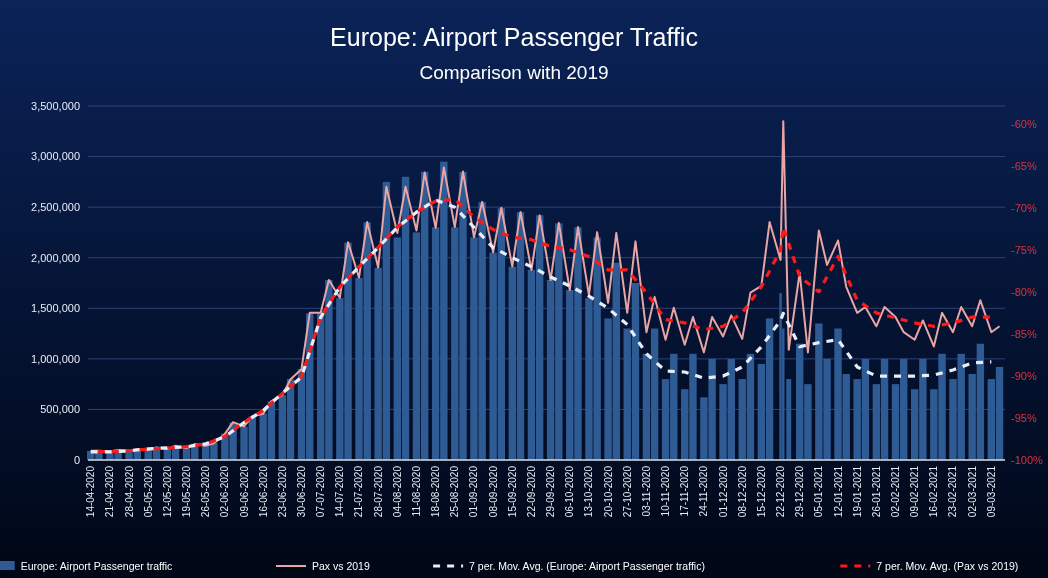  I want to click on x-tick-label: 23-06-2020, so click(282, 491).